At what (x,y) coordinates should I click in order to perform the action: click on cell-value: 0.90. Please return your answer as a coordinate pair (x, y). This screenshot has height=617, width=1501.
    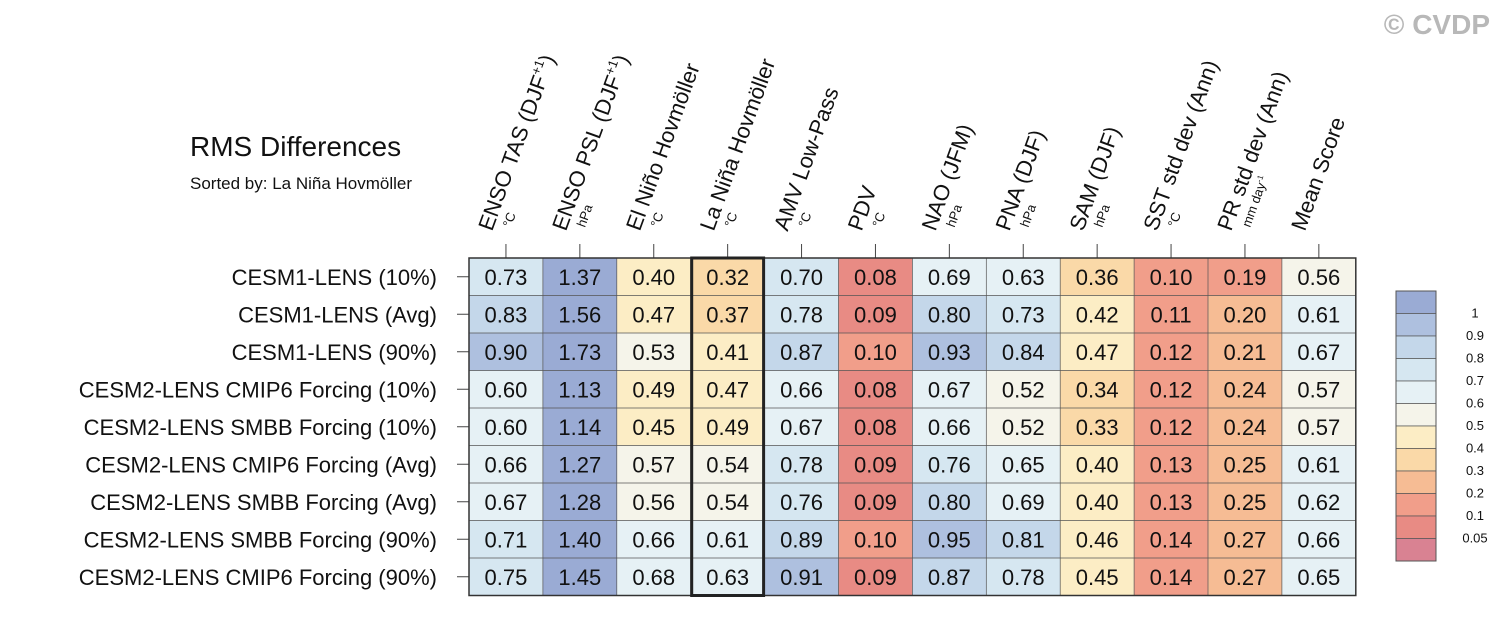
    Looking at the image, I should click on (506, 352).